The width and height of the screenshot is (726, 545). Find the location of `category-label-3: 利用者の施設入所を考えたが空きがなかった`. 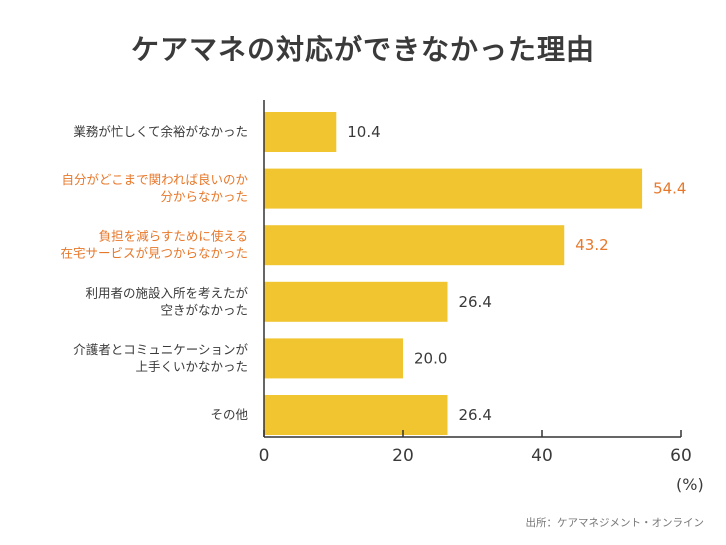

category-label-3: 利用者の施設入所を考えたが空きがなかった is located at coordinates (166, 301).